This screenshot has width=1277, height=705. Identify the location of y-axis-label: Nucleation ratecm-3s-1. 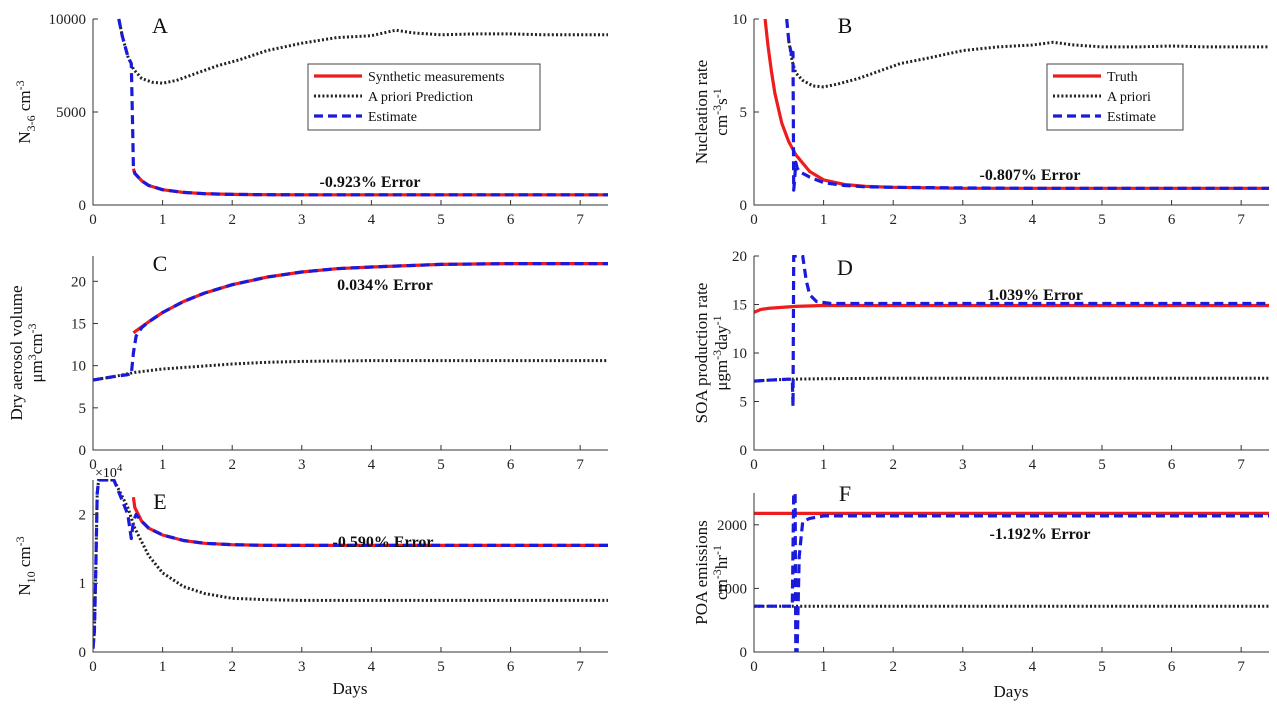
(711, 112).